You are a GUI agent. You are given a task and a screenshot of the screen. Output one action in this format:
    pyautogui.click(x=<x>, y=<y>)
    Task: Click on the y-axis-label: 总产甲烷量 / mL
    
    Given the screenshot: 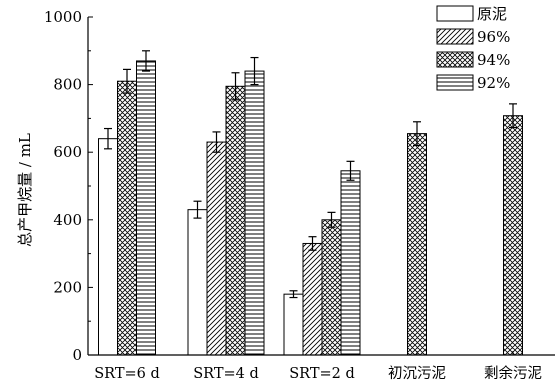 What is the action you would take?
    pyautogui.click(x=25, y=190)
    